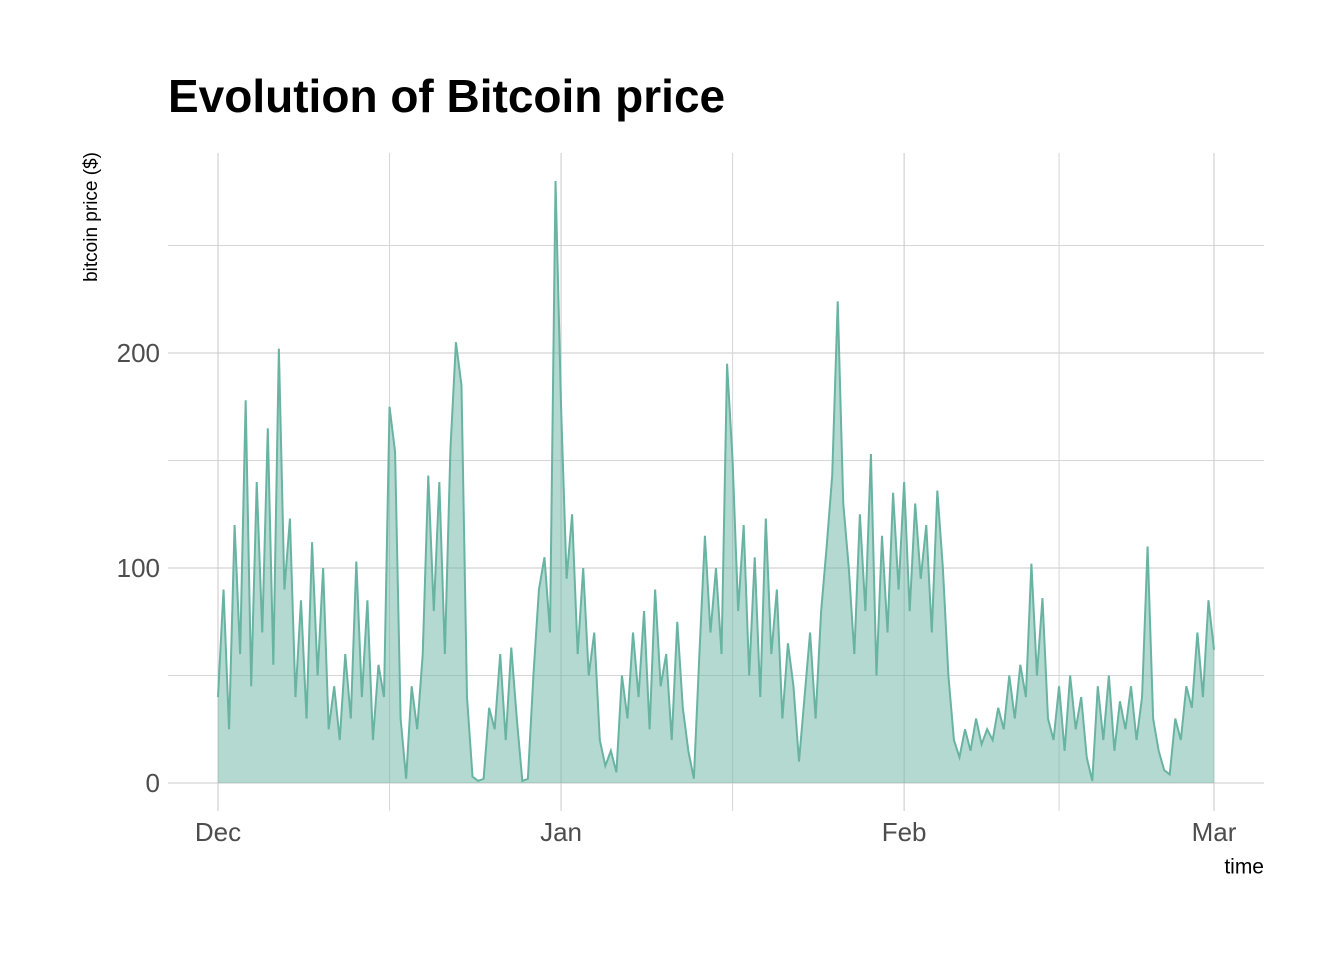  I want to click on y-tick-label: 100, so click(138, 568).